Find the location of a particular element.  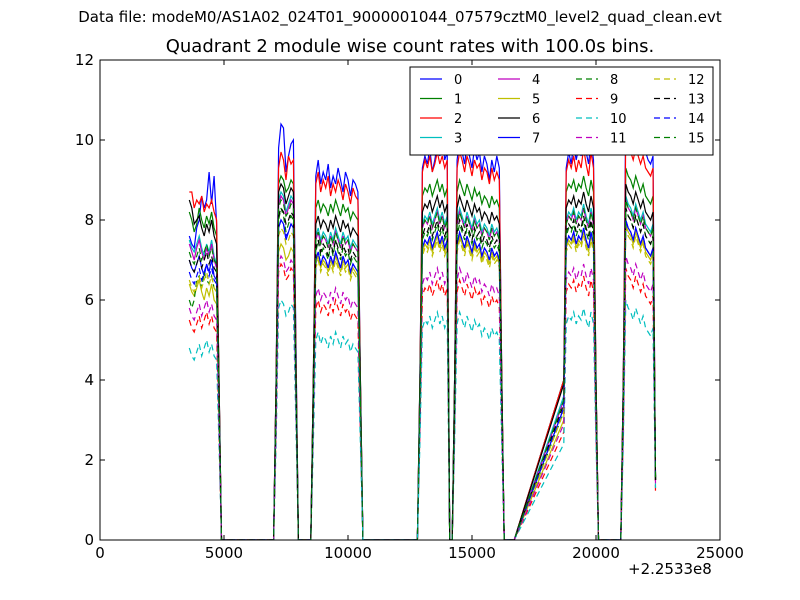

legend-box is located at coordinates (561, 111).